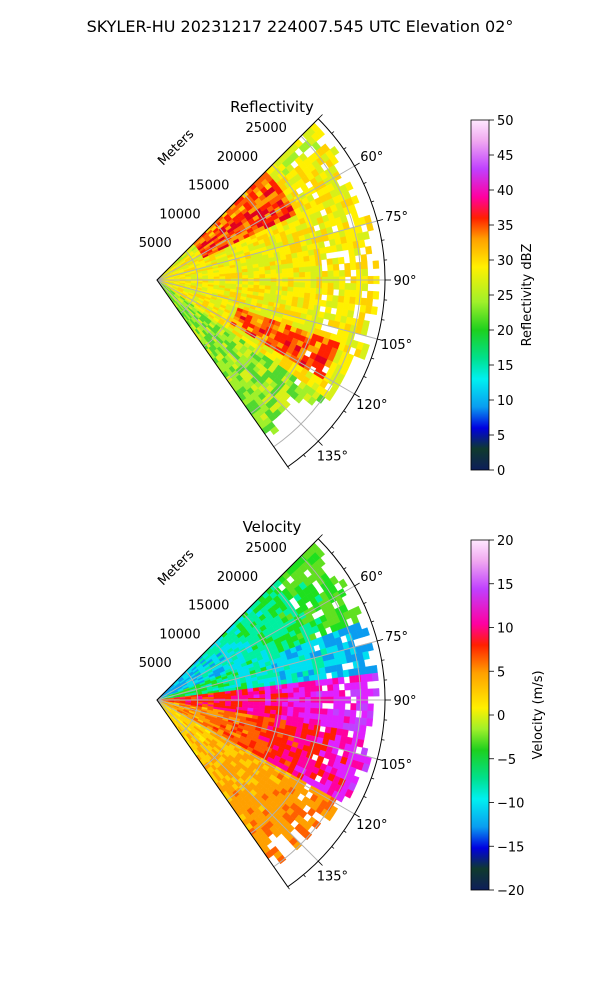 Image resolution: width=600 pixels, height=1000 pixels. I want to click on reflectivity-range-label: Meters, so click(176, 148).